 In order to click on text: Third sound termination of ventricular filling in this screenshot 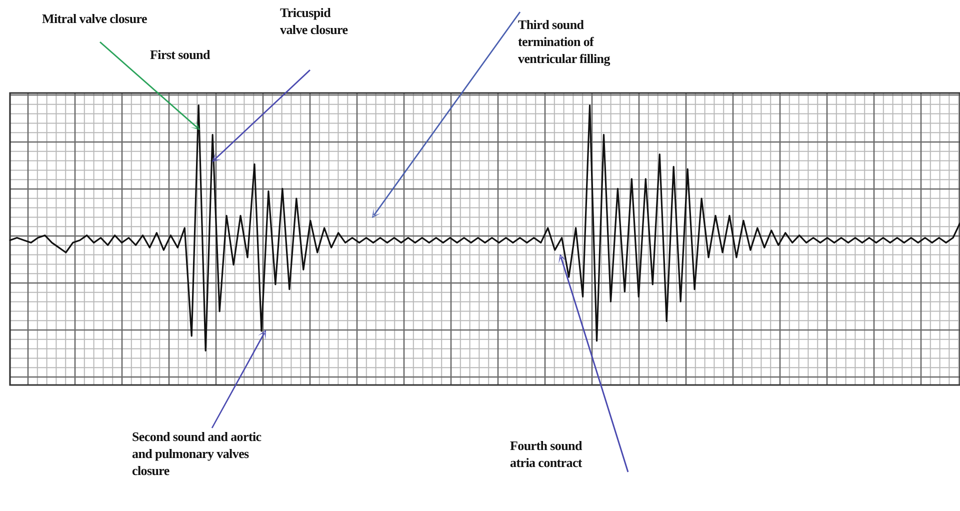, I will do `click(564, 41)`.